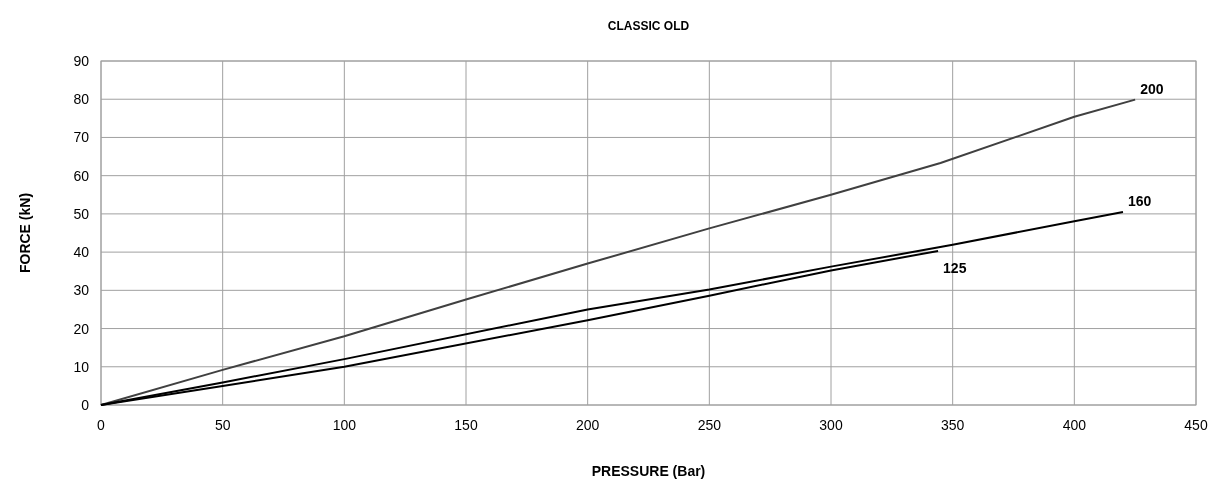 The image size is (1216, 486). What do you see at coordinates (85, 405) in the screenshot?
I see `y-tick-label: 0` at bounding box center [85, 405].